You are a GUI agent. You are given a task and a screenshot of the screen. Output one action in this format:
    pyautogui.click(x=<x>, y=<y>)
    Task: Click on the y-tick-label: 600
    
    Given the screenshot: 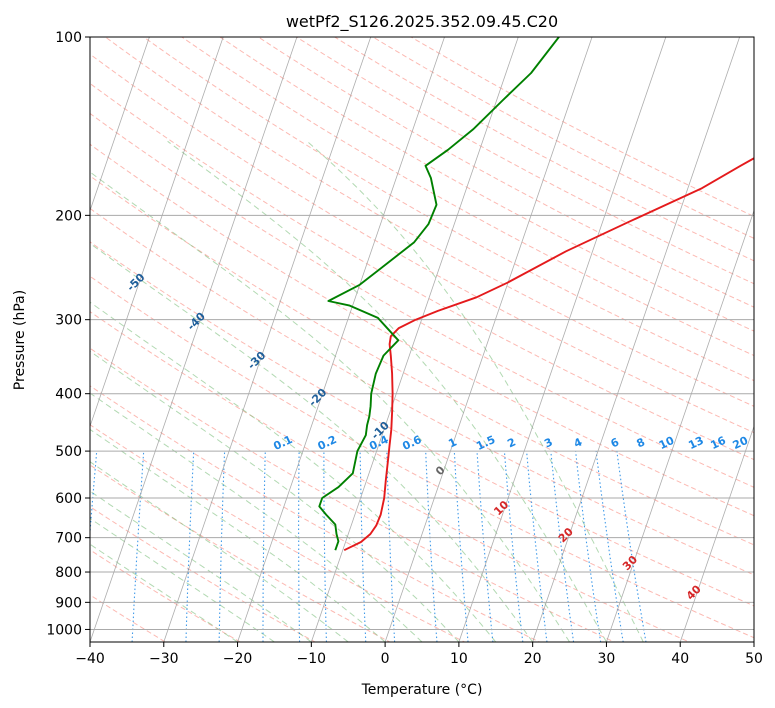 What is the action you would take?
    pyautogui.click(x=68, y=499)
    